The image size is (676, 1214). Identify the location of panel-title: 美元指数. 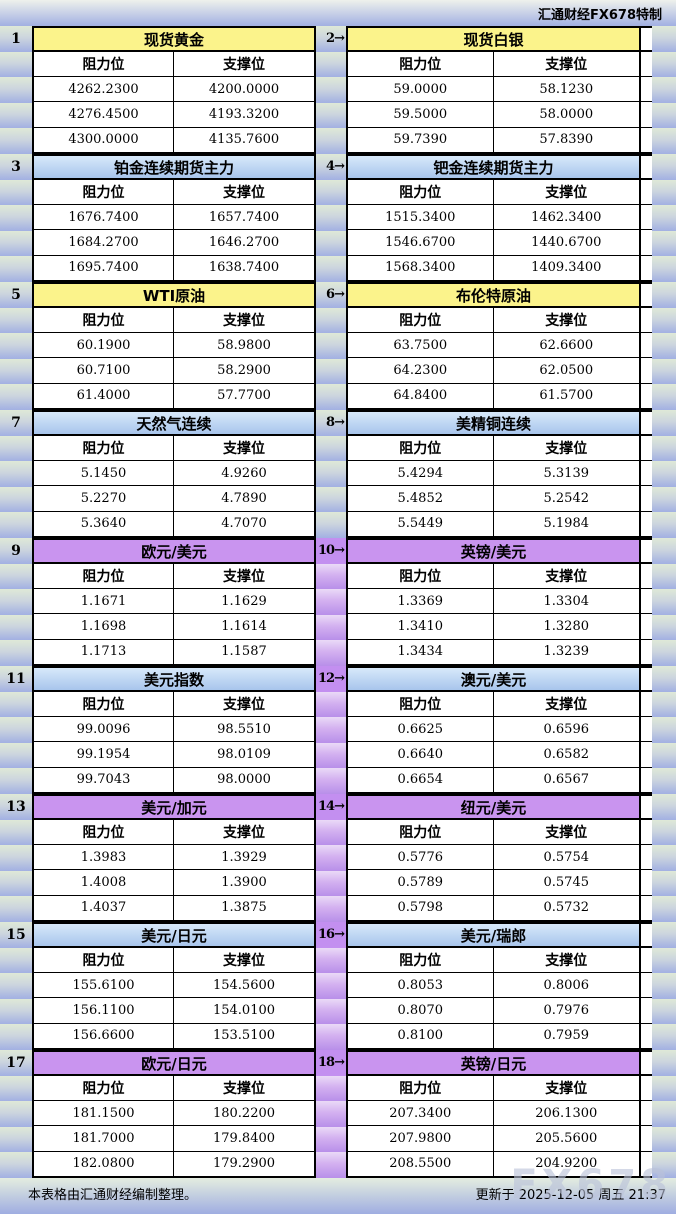
(174, 680).